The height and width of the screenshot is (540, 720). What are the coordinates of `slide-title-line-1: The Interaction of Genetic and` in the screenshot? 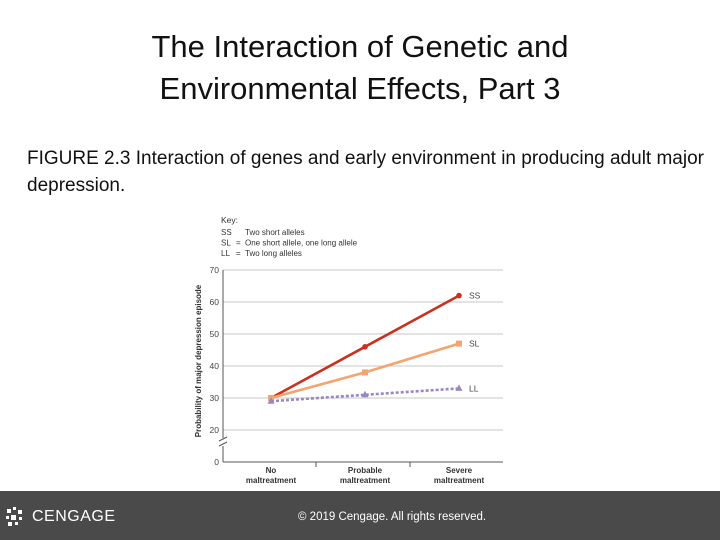 It's located at (360, 46).